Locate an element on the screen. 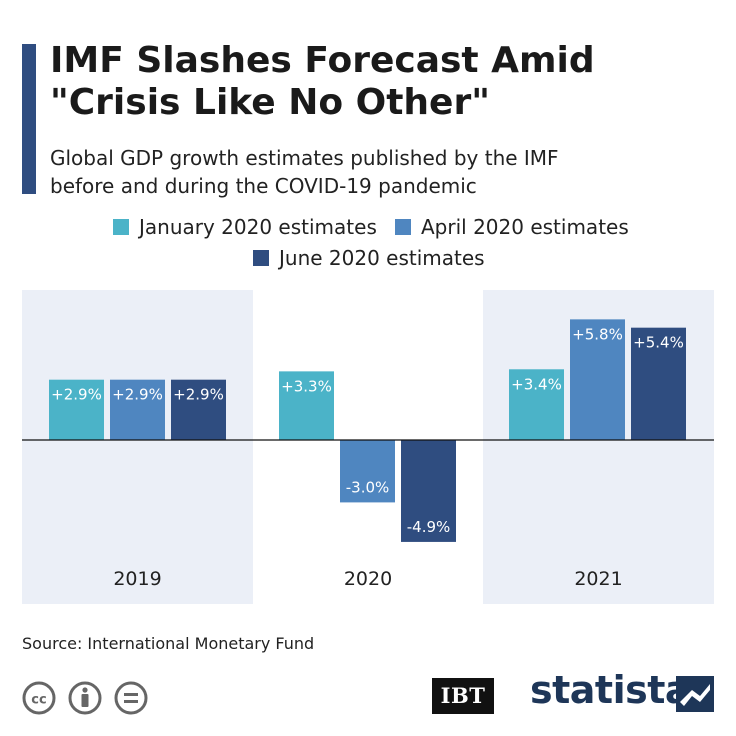 Image resolution: width=736 pixels, height=736 pixels. bar-value-label-2020-series-2: -3.0% is located at coordinates (368, 487).